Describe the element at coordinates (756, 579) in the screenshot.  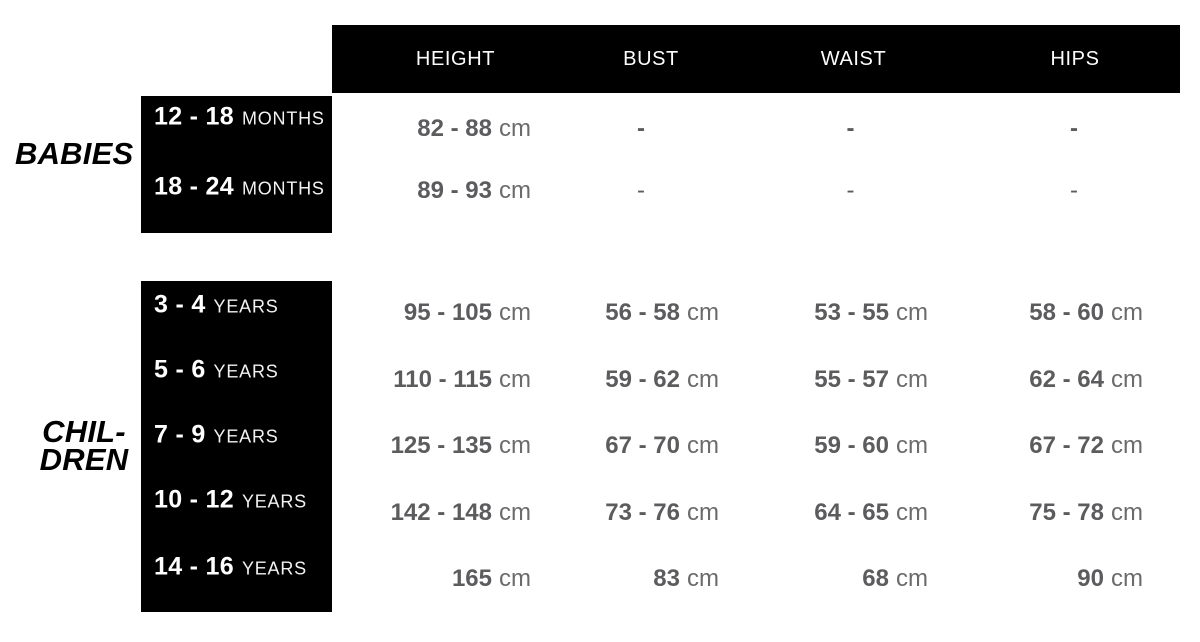
I see `measurement-row-14-16-years: 165 cm 83 cm 68 cm 90 cm` at that location.